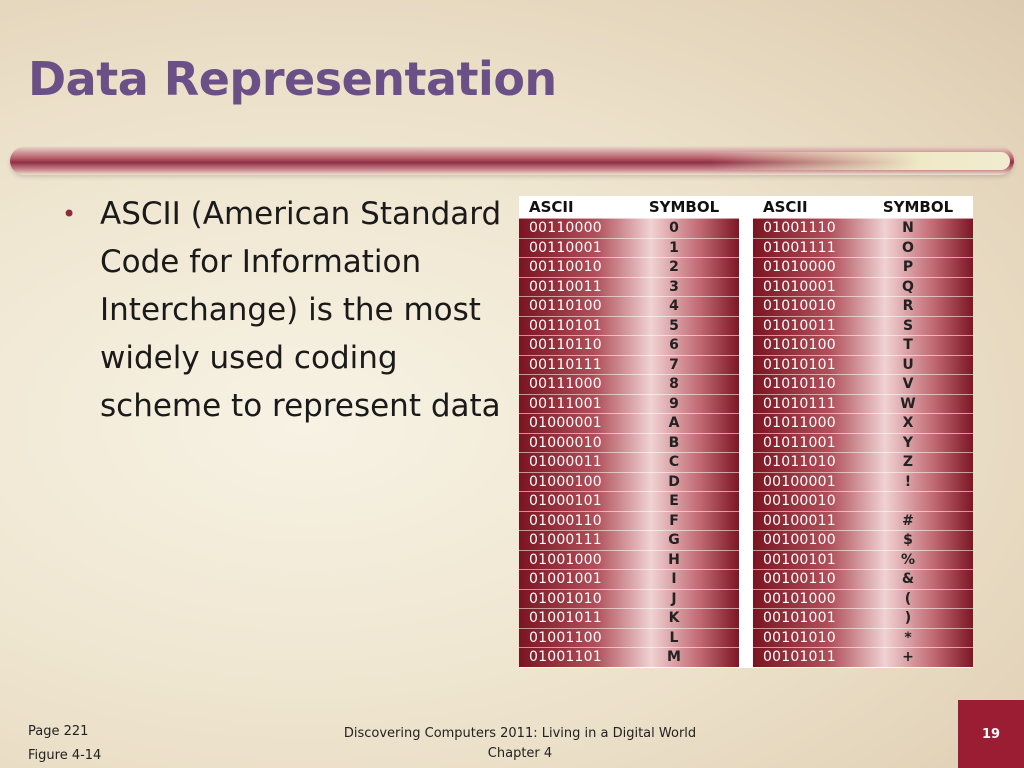 The image size is (1024, 768). I want to click on table-row: 01011000 X, so click(863, 423).